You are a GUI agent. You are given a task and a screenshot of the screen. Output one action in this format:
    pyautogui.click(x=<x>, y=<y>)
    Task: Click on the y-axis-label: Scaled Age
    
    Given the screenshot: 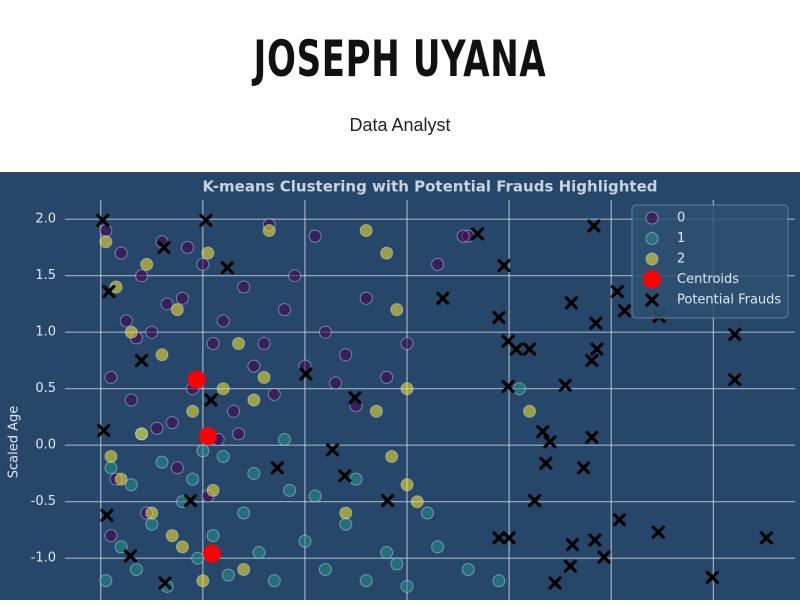 What is the action you would take?
    pyautogui.click(x=14, y=442)
    